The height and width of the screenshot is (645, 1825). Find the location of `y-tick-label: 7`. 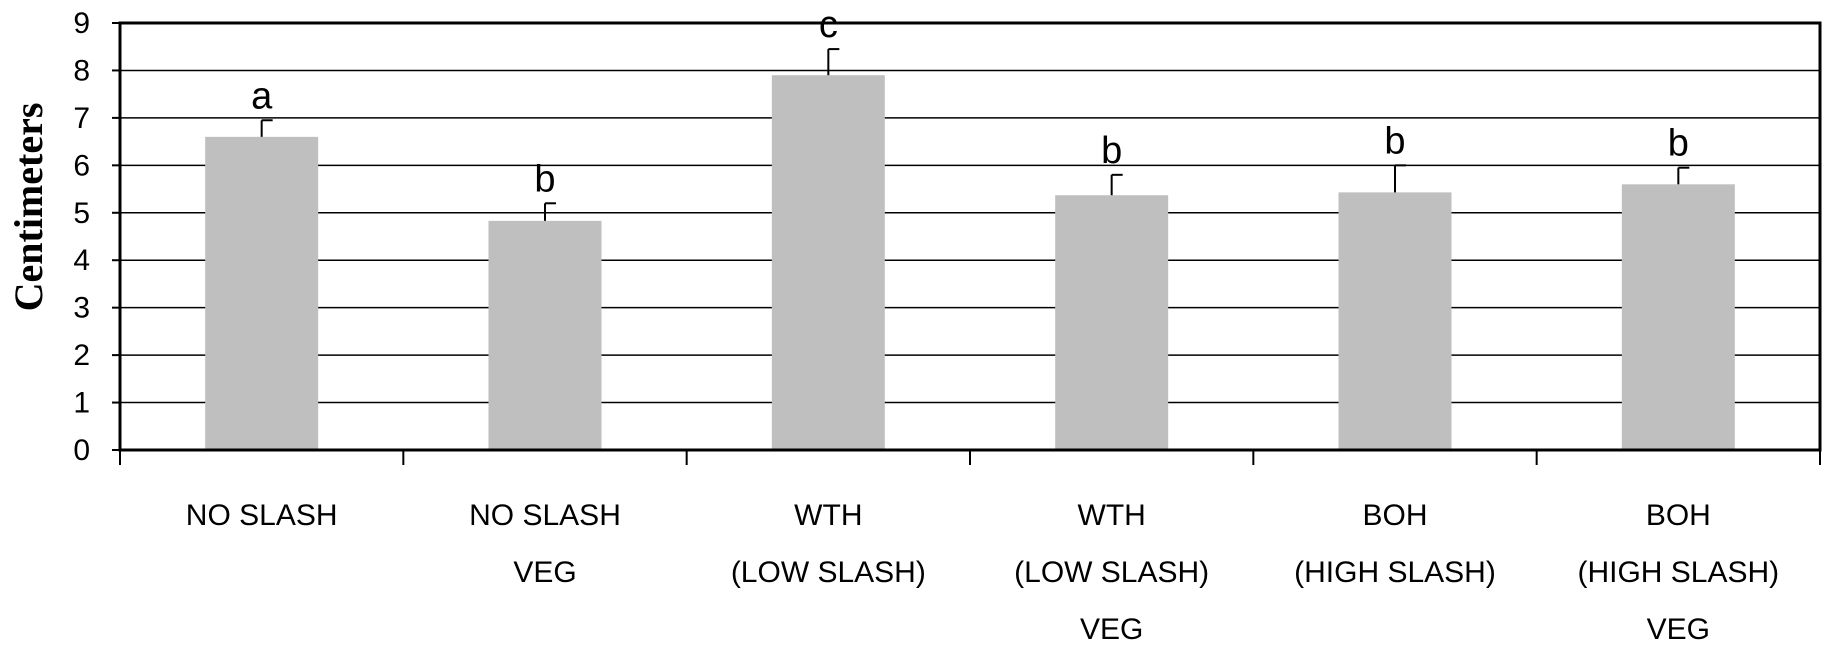

y-tick-label: 7 is located at coordinates (81, 118).